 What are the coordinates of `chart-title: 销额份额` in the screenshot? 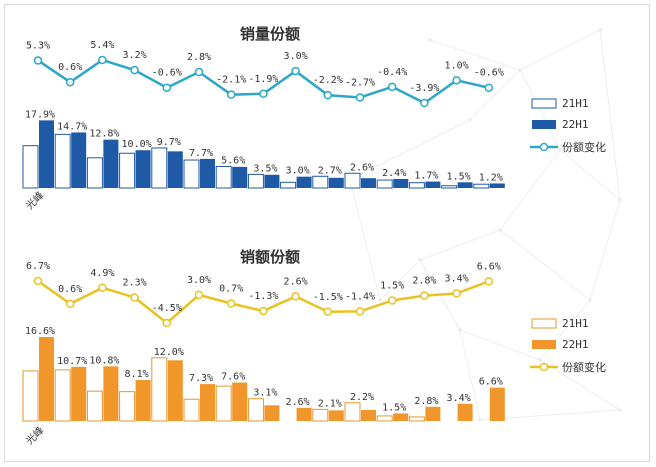 It's located at (270, 257).